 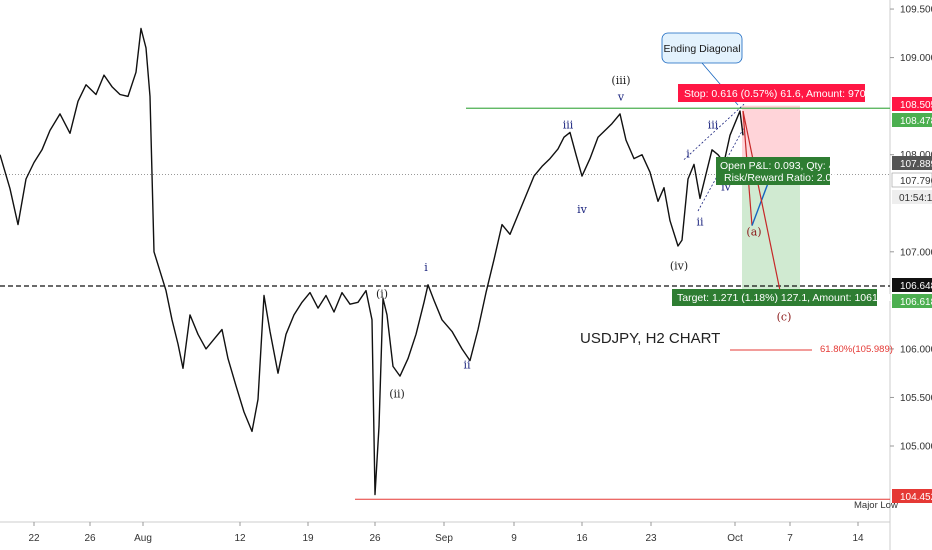 I want to click on x-tick-label: Aug, so click(x=143, y=538).